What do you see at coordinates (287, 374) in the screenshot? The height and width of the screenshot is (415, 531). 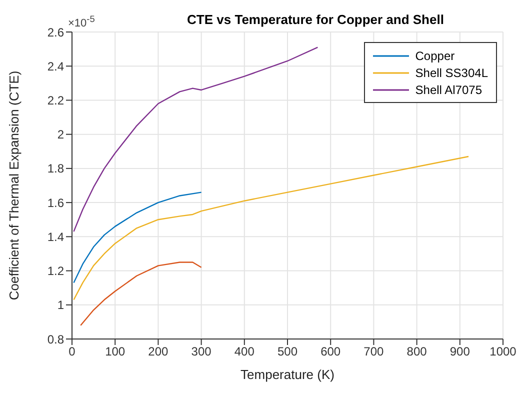 I see `x-axis-title: Temperature (K)` at bounding box center [287, 374].